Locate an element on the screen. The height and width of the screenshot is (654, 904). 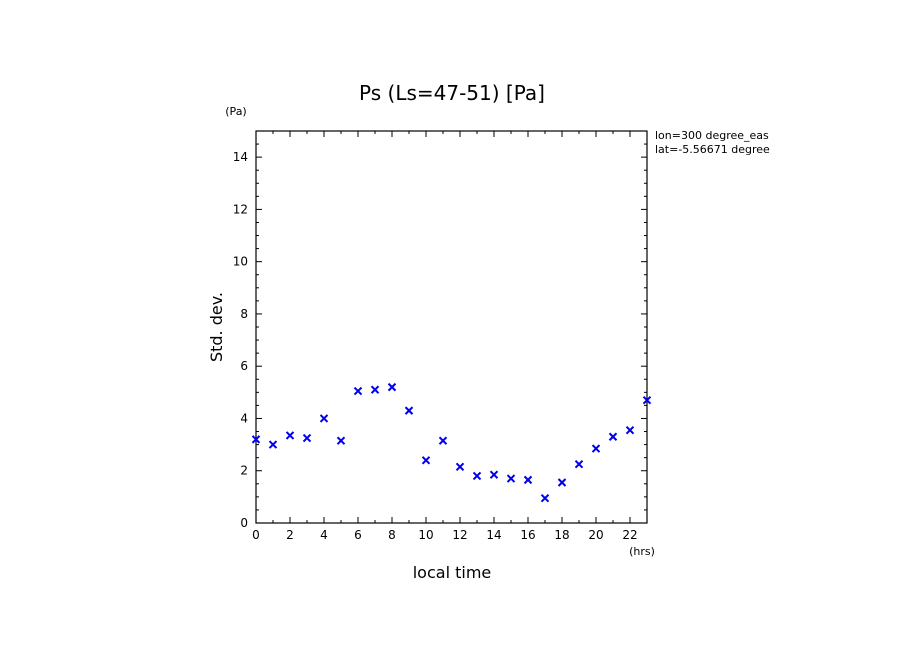
x-tick-label: 18 is located at coordinates (561, 535).